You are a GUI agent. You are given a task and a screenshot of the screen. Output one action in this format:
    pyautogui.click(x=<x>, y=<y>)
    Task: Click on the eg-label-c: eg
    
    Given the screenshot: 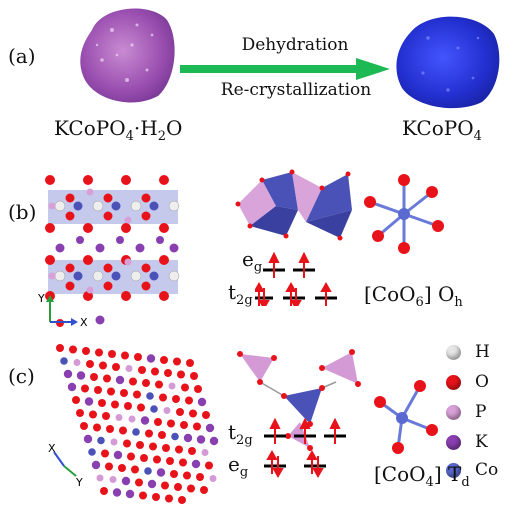 What is the action you would take?
    pyautogui.click(x=238, y=466)
    